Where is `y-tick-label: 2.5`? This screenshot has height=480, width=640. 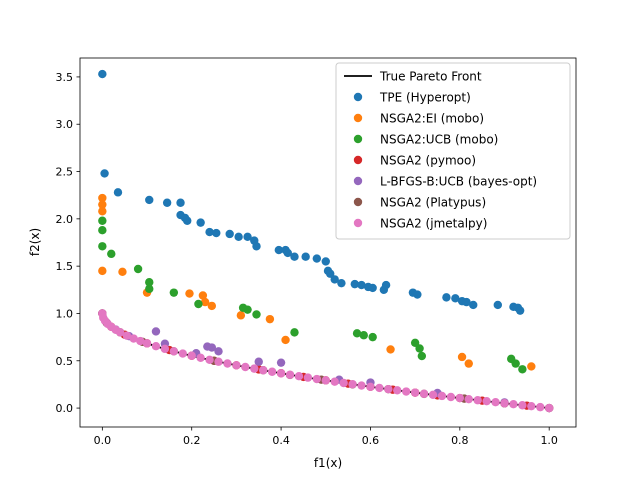
y-tick-label: 2.5 is located at coordinates (65, 172).